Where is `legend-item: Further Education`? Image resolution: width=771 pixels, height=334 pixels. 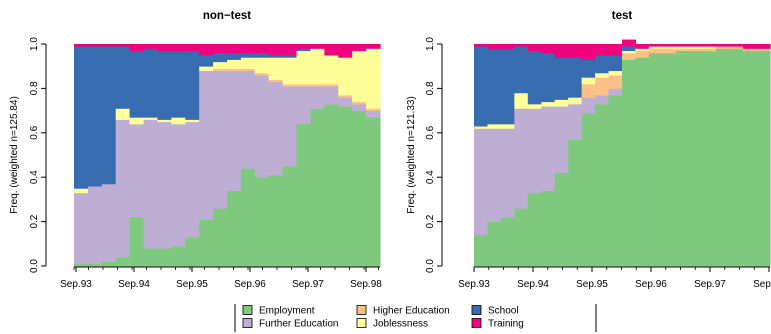
legend-item: Further Education is located at coordinates (290, 324).